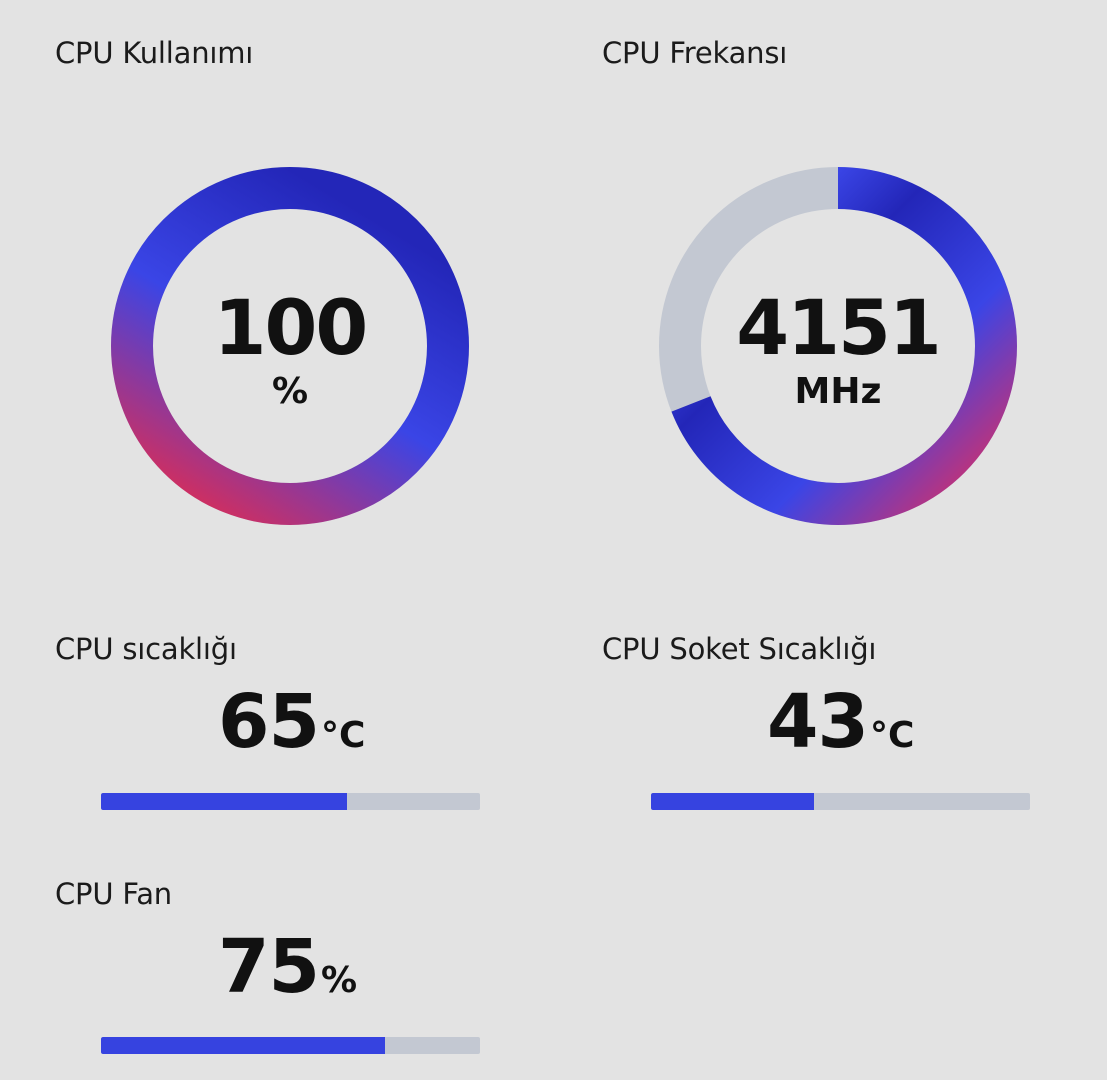 The width and height of the screenshot is (1107, 1080). I want to click on cpu-fan-readout: 75%, so click(287, 967).